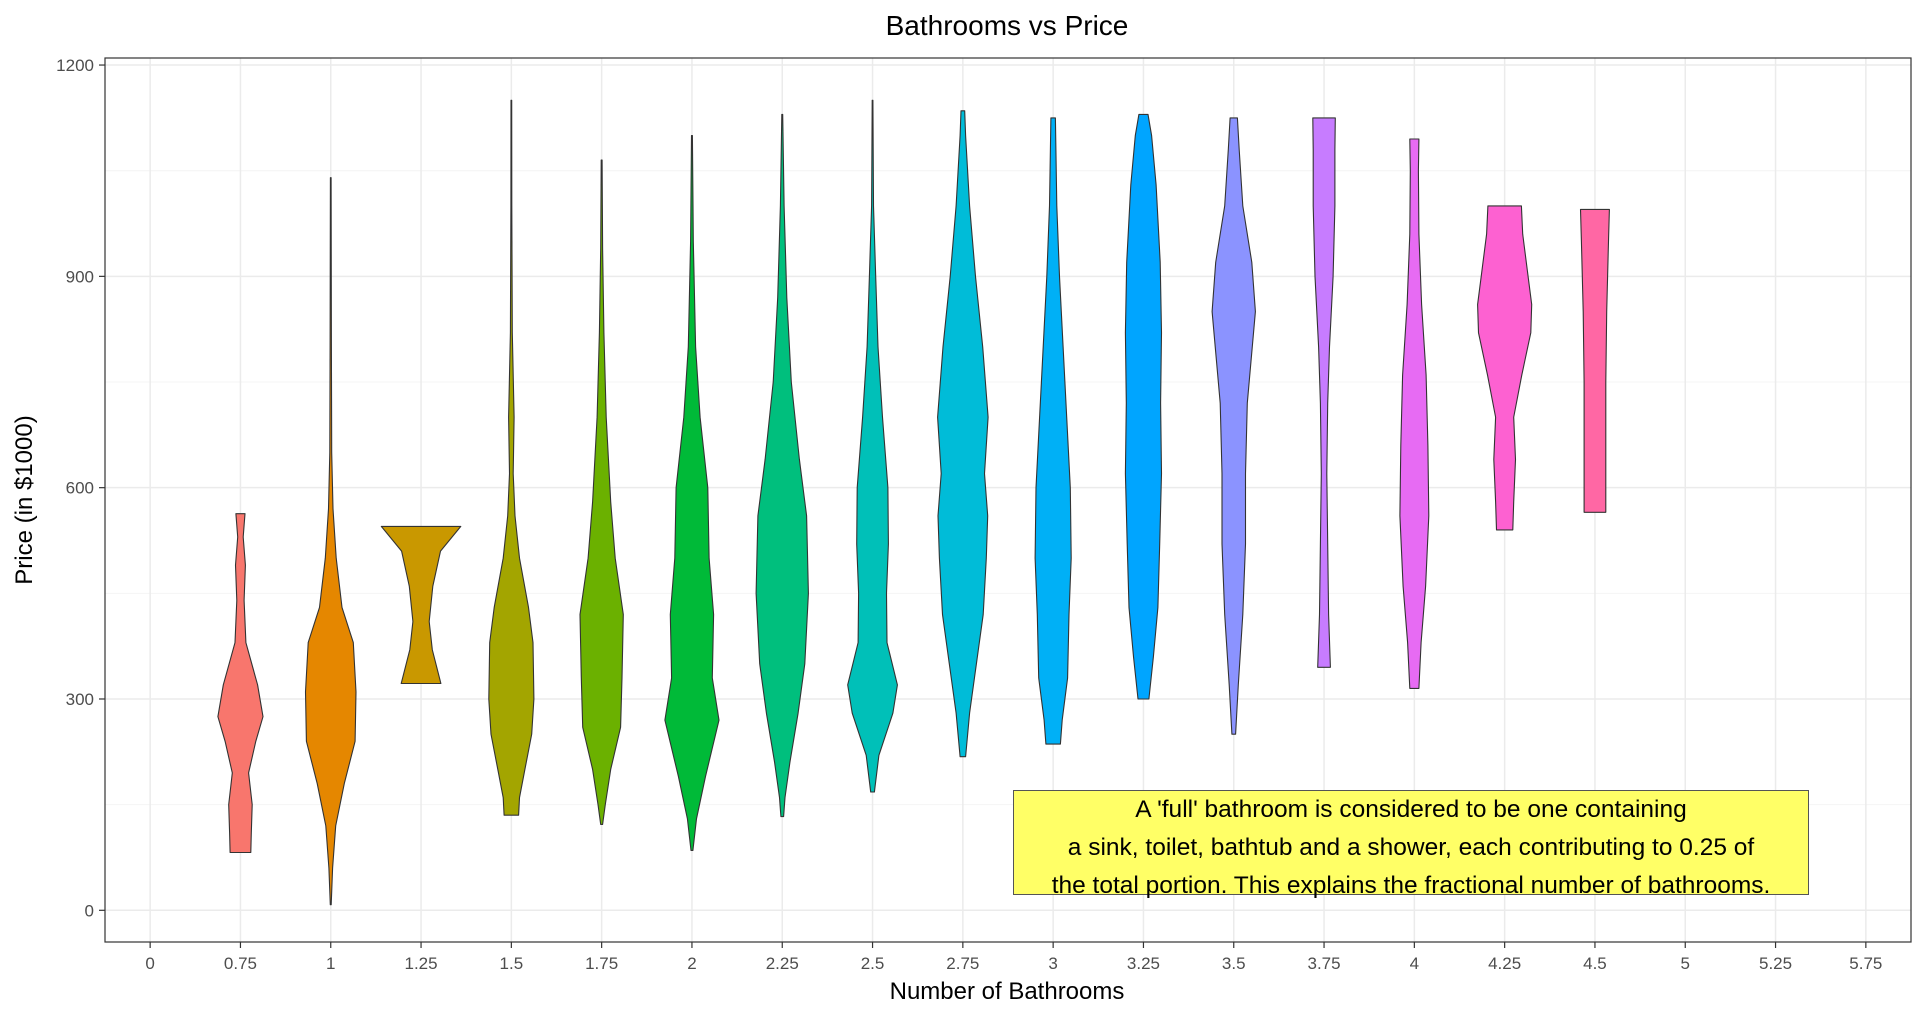 The width and height of the screenshot is (1920, 1016). Describe the element at coordinates (962, 963) in the screenshot. I see `x-tick-label: 2.75` at that location.